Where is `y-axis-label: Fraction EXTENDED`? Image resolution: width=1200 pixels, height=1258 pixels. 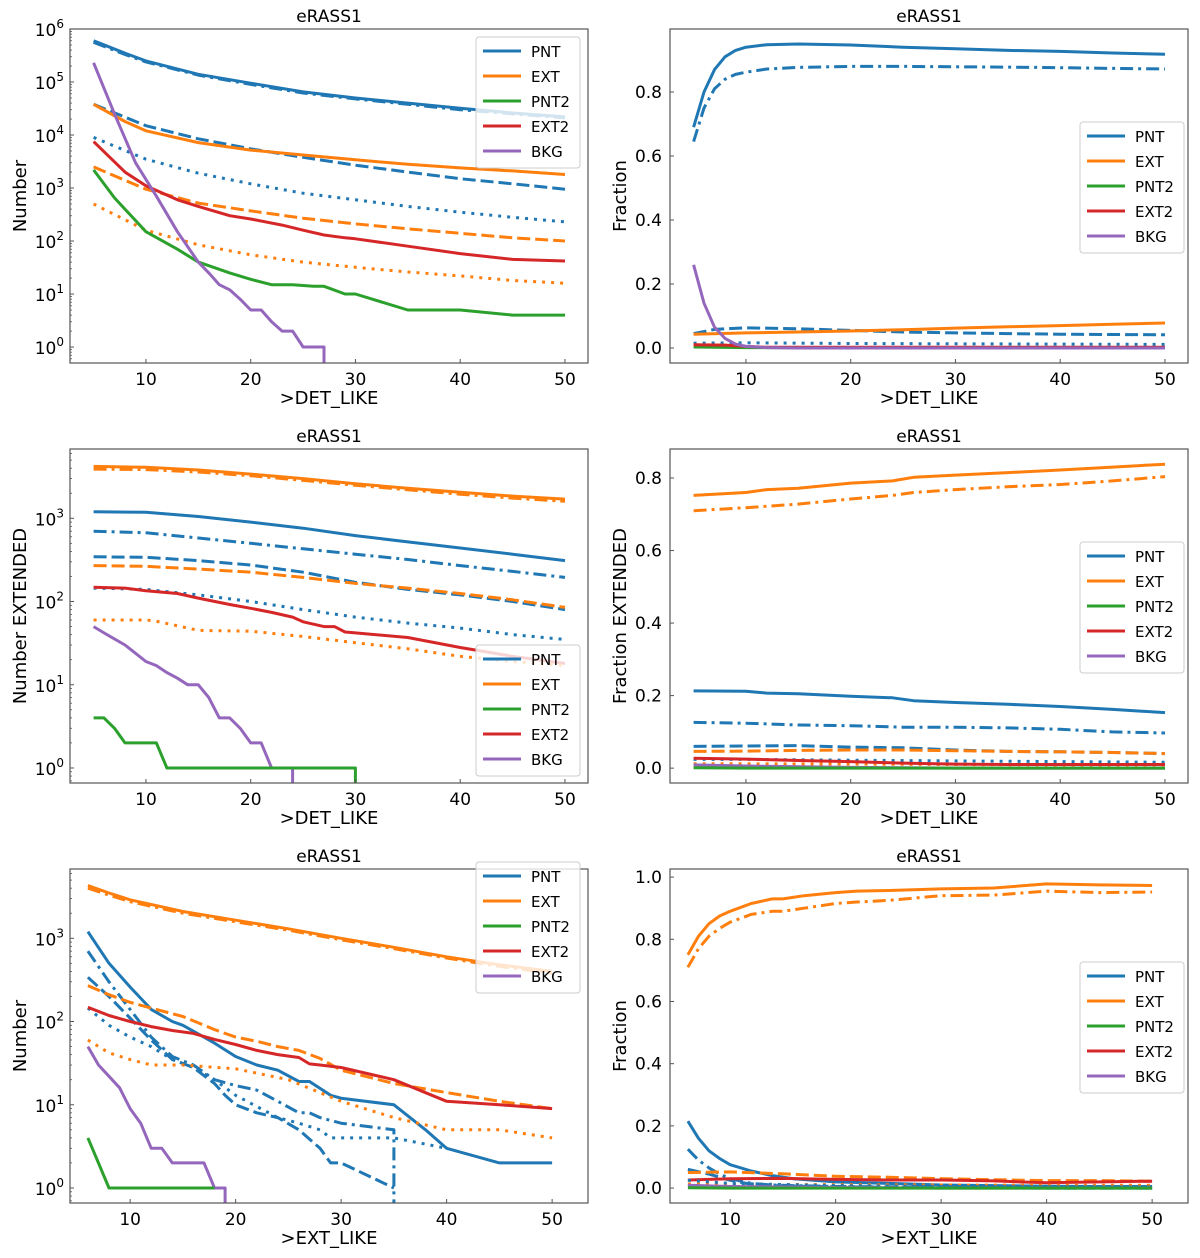
y-axis-label: Fraction EXTENDED is located at coordinates (620, 616).